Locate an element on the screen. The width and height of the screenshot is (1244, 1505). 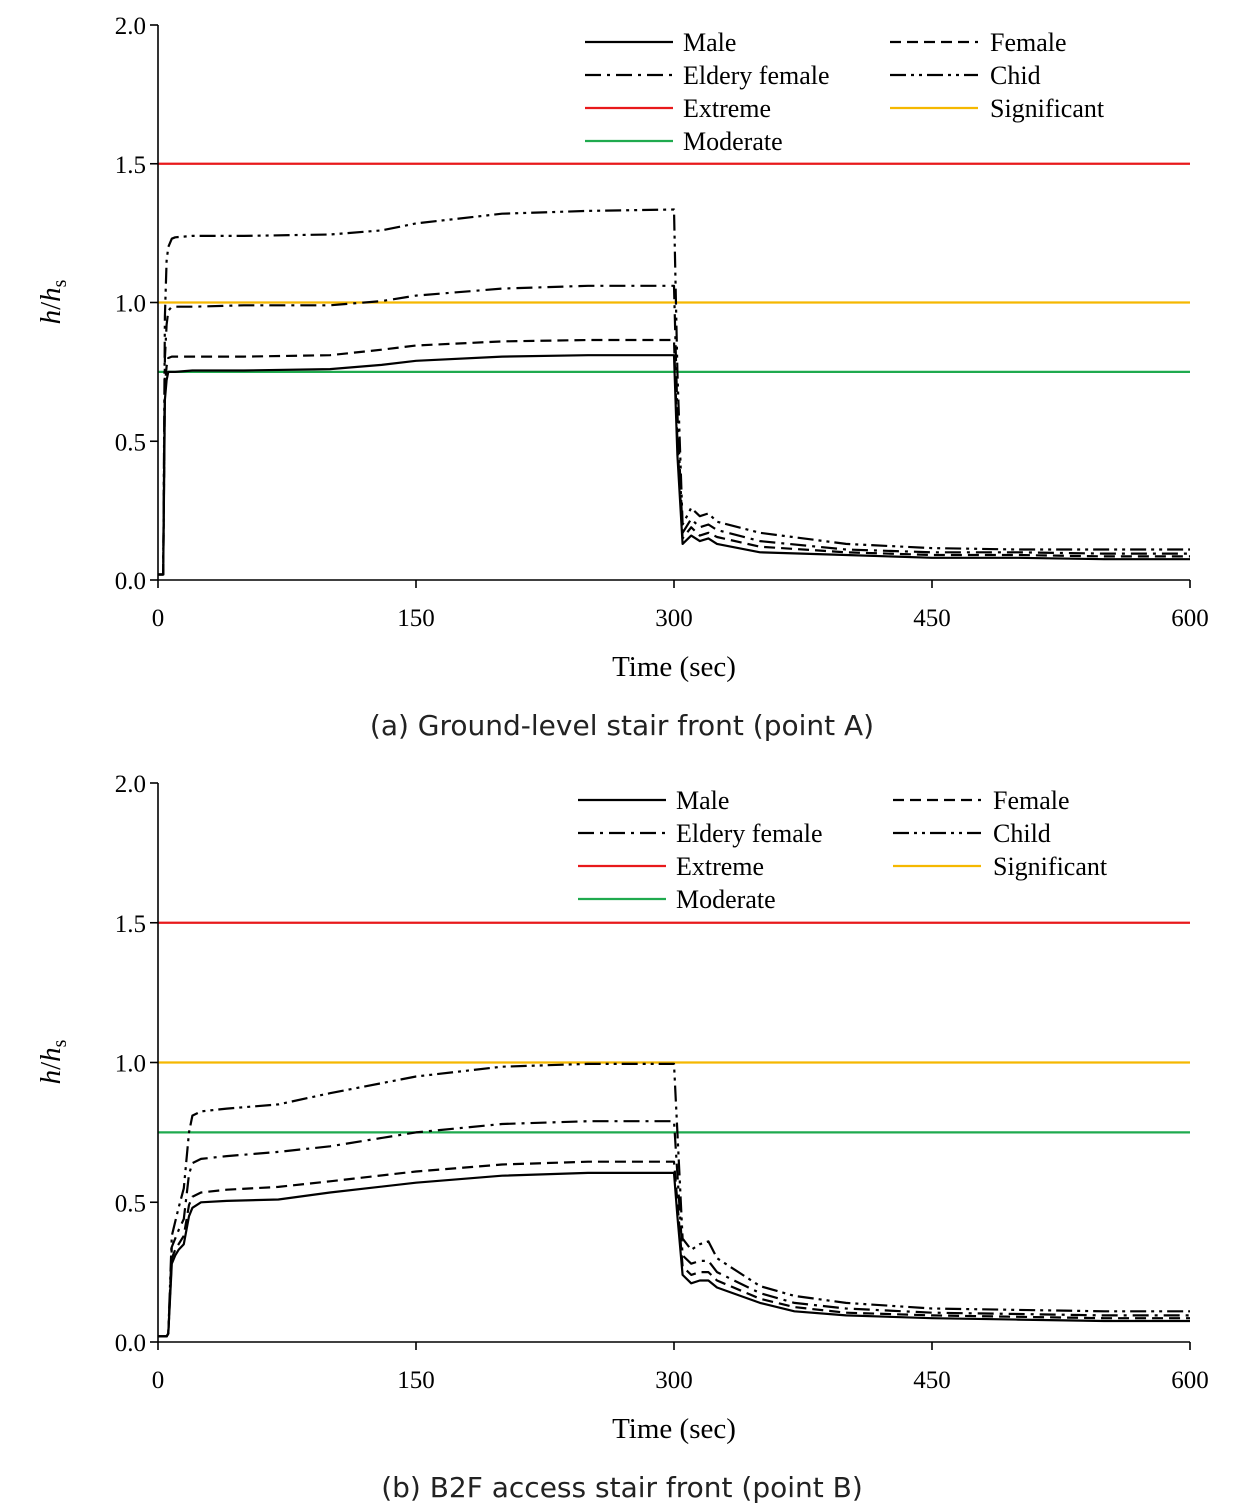
caption-a: (a) Ground-level stair front (point A) is located at coordinates (622, 725).